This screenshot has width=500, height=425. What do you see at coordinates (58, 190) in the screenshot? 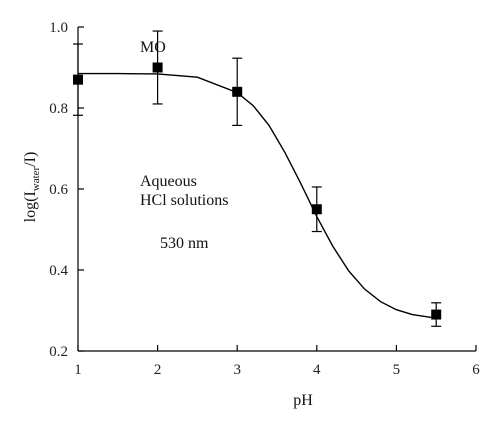
I see `y-axis-tick-label-2: 0.6` at bounding box center [58, 190].